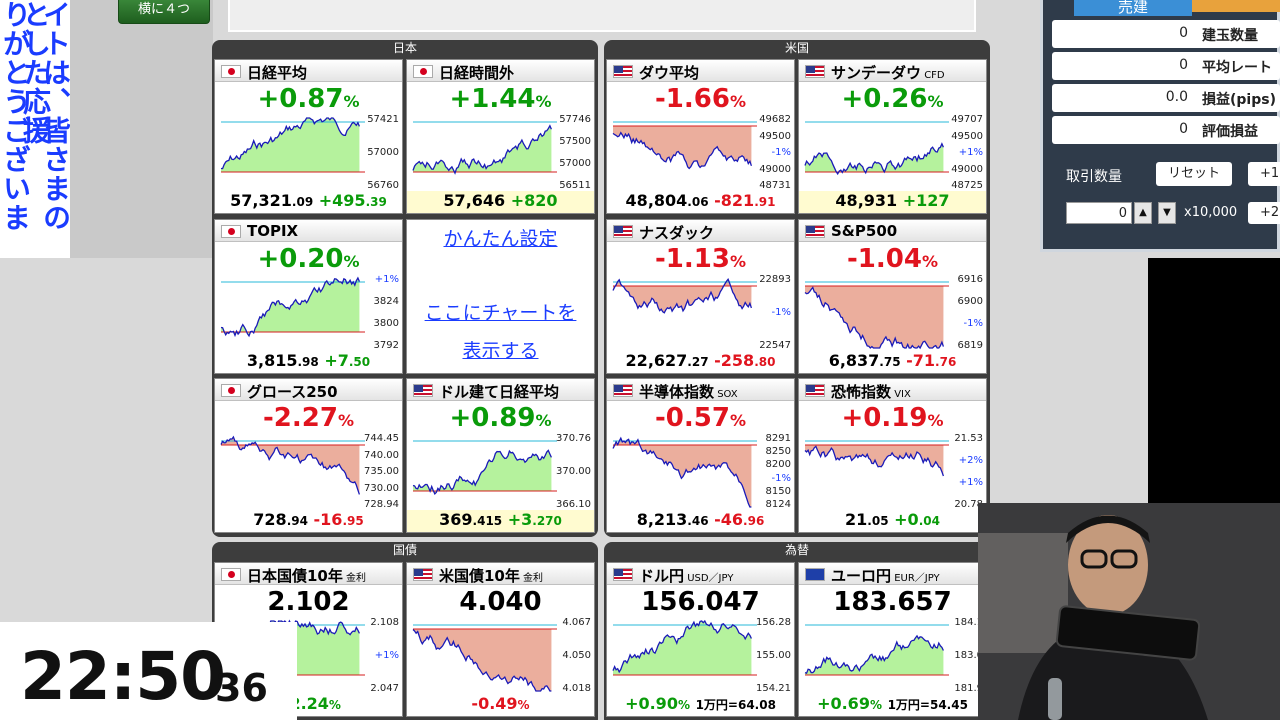 This screenshot has height=720, width=1280. What do you see at coordinates (775, 345) in the screenshot?
I see `chart-y-tick: 22547` at bounding box center [775, 345].